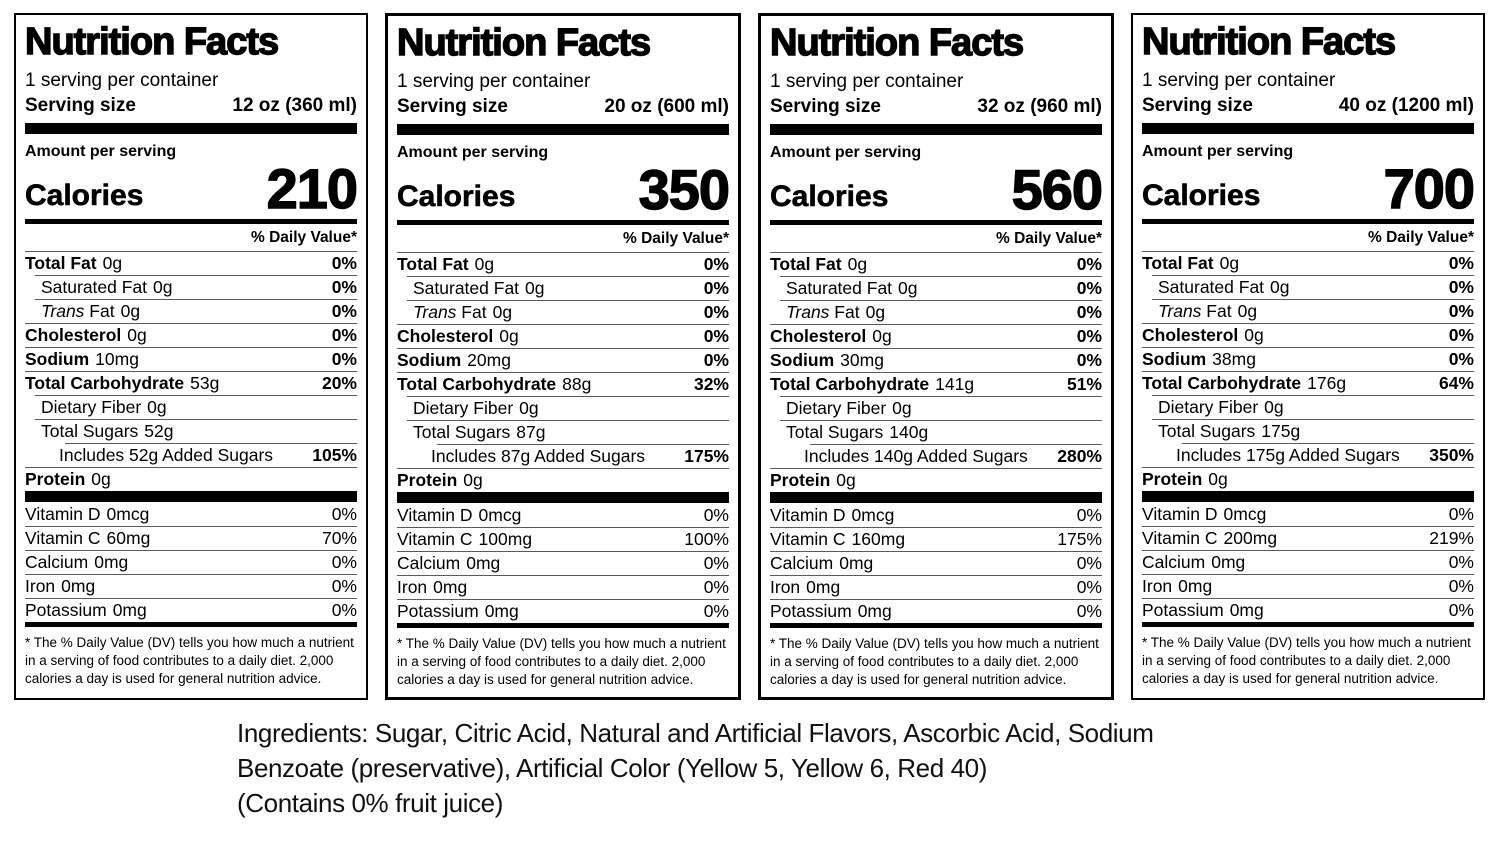  What do you see at coordinates (1456, 382) in the screenshot?
I see `nutrient-daily-value: 64%` at bounding box center [1456, 382].